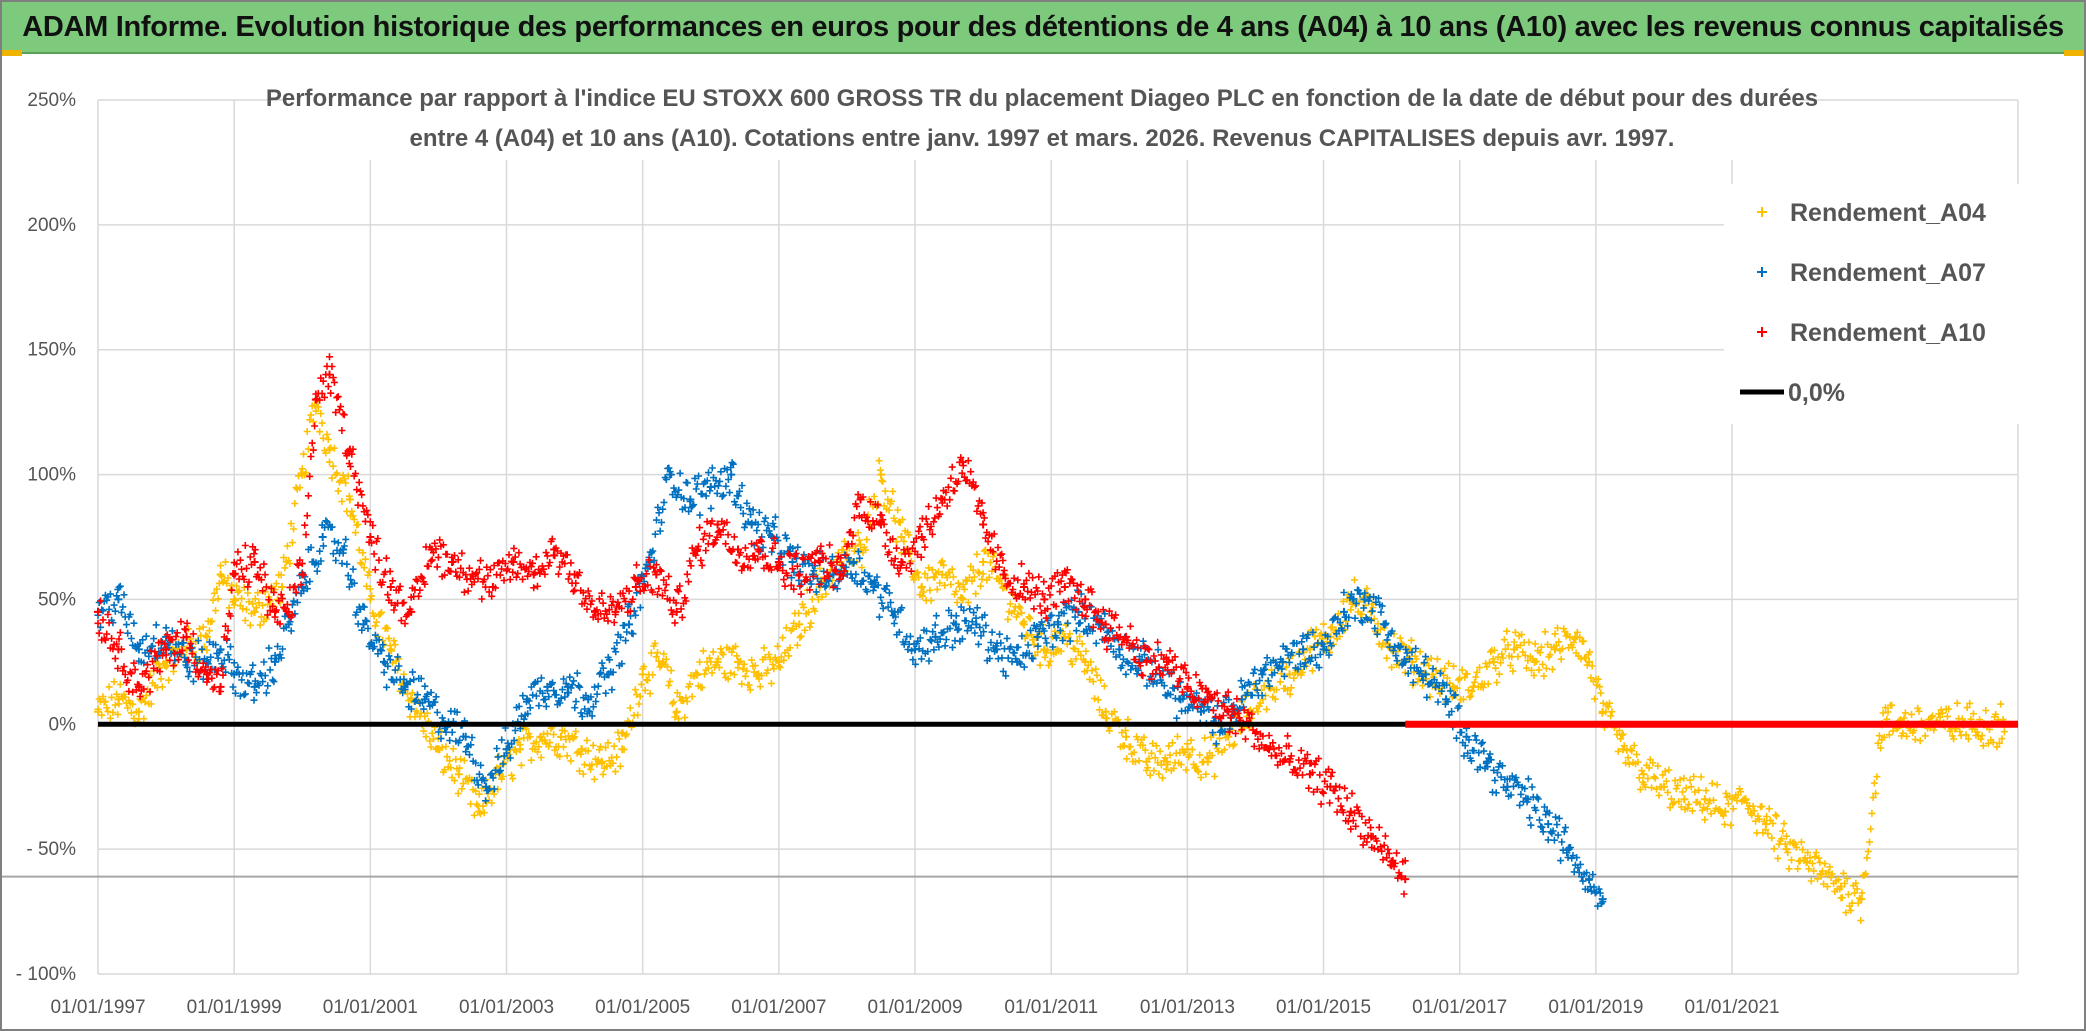  What do you see at coordinates (1595, 1007) in the screenshot?
I see `x-tick-label: 01/01/2019` at bounding box center [1595, 1007].